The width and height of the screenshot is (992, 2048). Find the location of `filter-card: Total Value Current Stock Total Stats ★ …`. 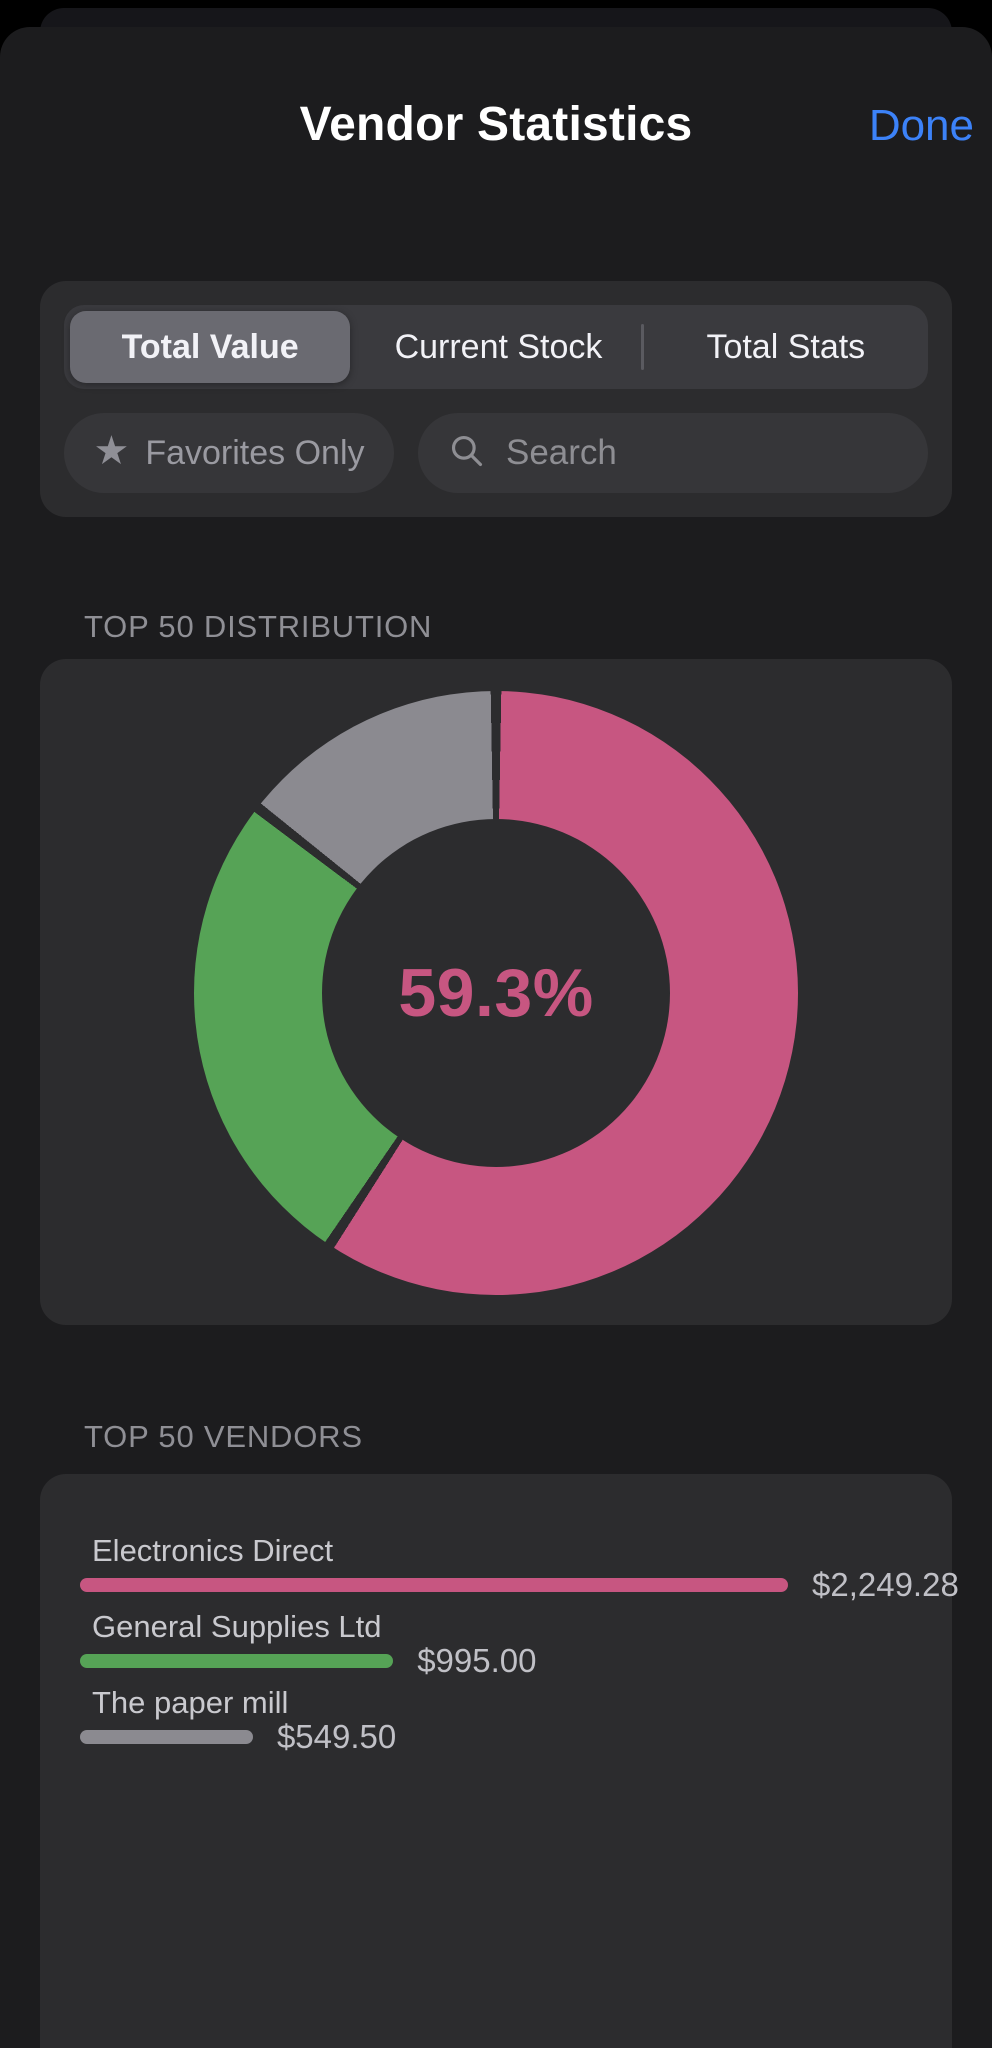

filter-card: Total Value Current Stock Total Stats ★ … is located at coordinates (496, 399).